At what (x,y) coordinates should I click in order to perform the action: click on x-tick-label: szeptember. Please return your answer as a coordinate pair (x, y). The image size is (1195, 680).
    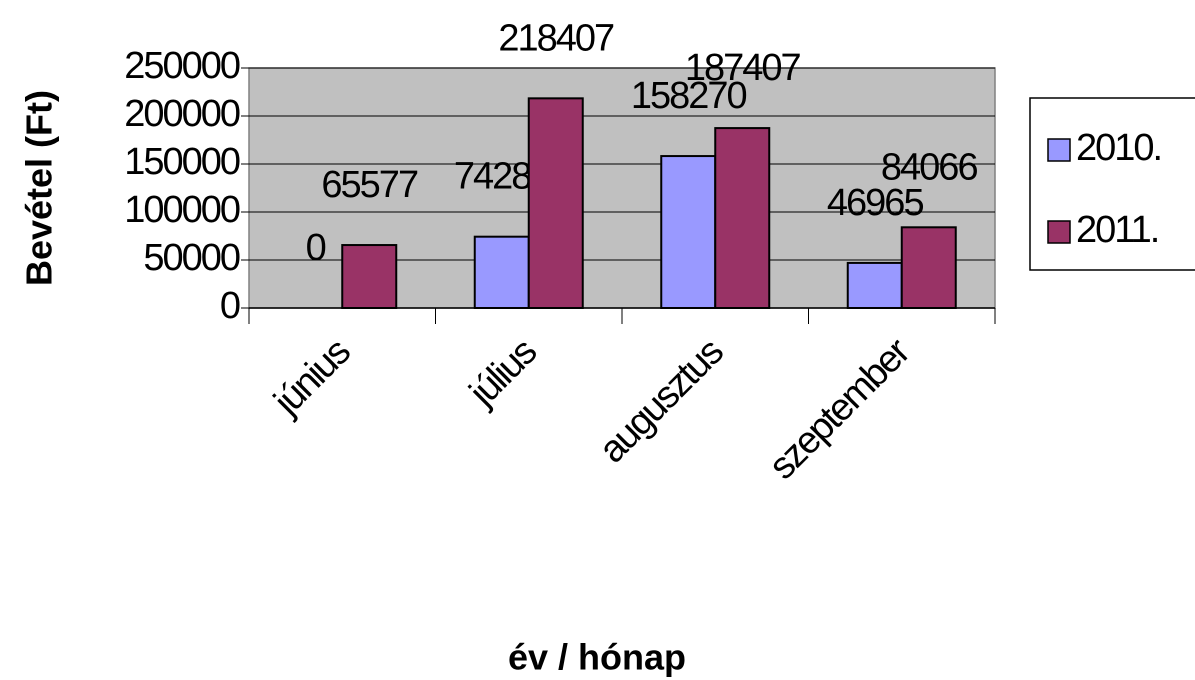
    Looking at the image, I should click on (840, 409).